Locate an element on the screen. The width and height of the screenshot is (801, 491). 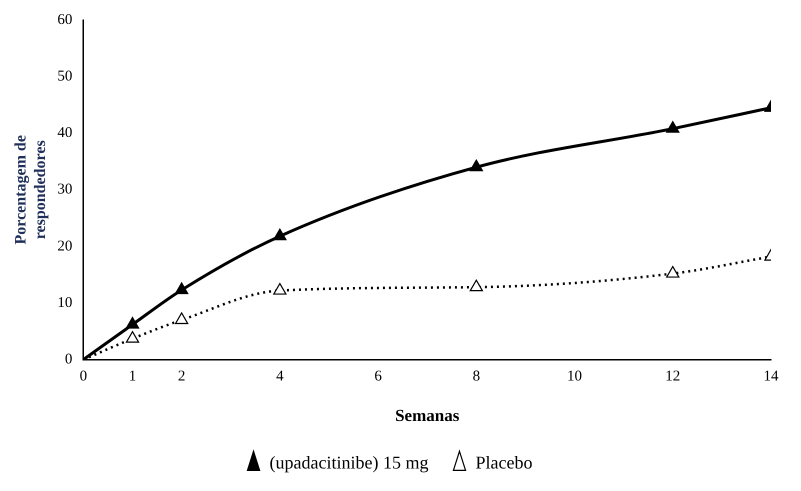
x-tick-label: 1 is located at coordinates (132, 376).